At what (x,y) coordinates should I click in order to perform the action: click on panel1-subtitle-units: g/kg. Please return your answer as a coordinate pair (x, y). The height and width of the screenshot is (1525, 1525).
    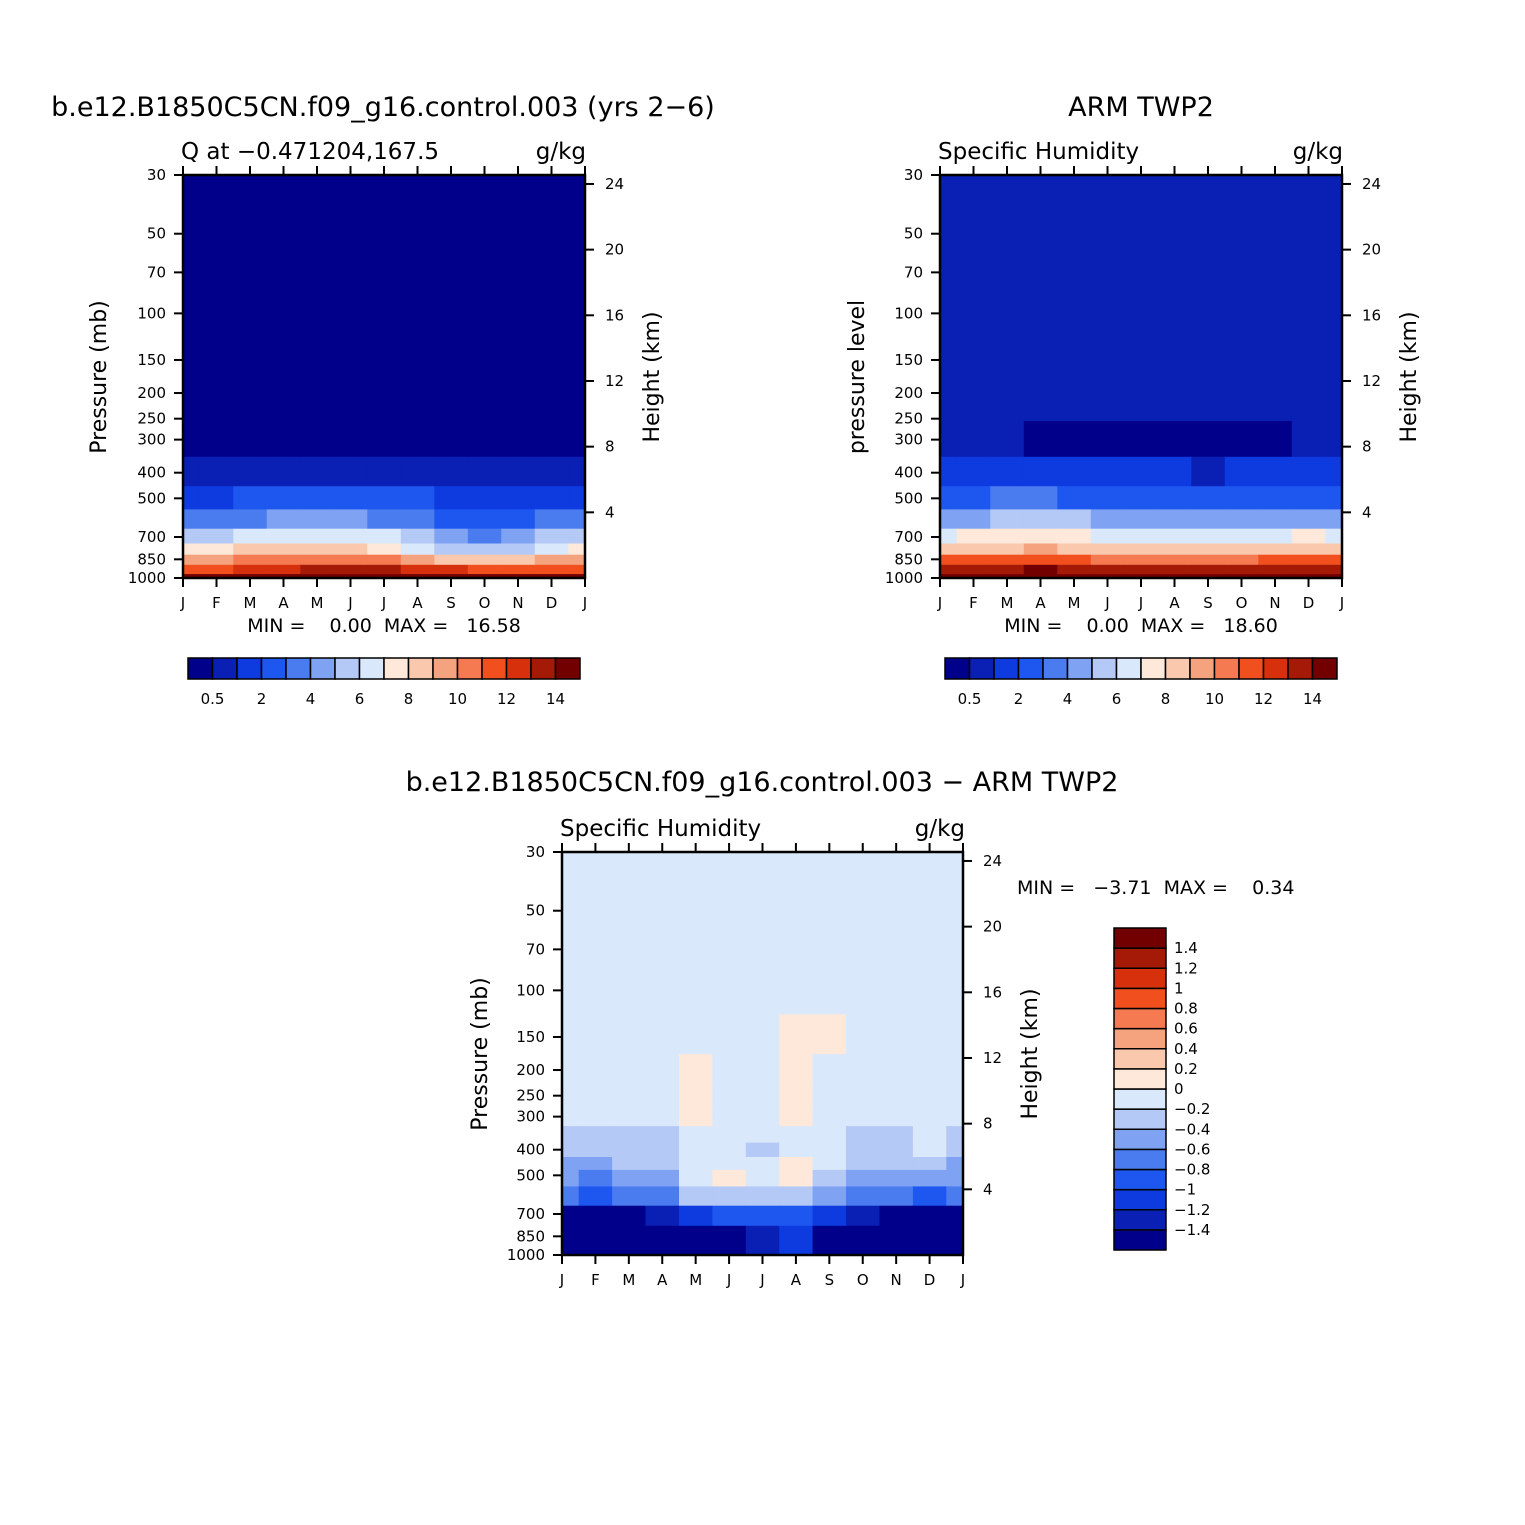
    Looking at the image, I should click on (561, 152).